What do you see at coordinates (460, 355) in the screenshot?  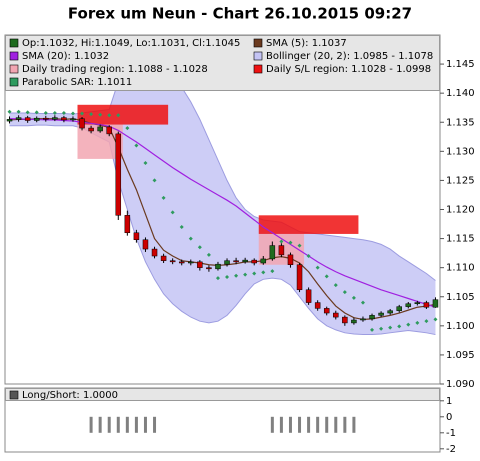 I see `y-tick-label: 1.095` at bounding box center [460, 355].